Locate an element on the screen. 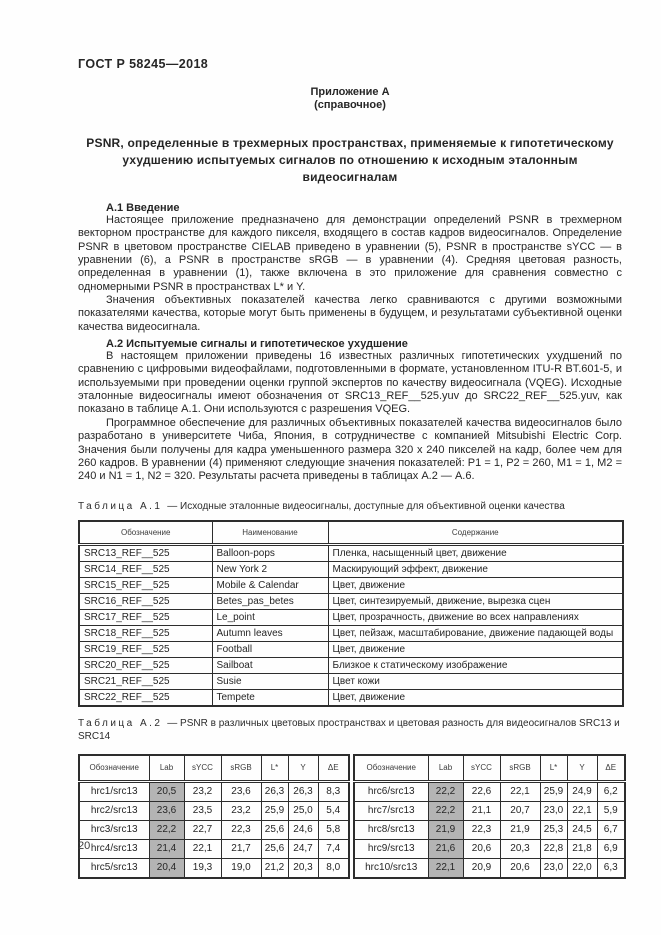 This screenshot has width=661, height=935. table-row: hrc3/src13 22,2 22,7 22,3 25,6 24,6 5,8 is located at coordinates (214, 829).